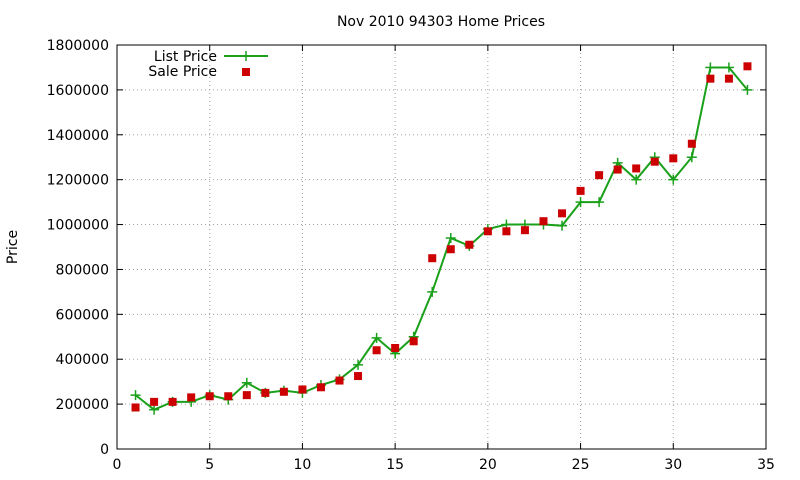 The width and height of the screenshot is (800, 480). What do you see at coordinates (82, 360) in the screenshot?
I see `y-tick-label: 400000` at bounding box center [82, 360].